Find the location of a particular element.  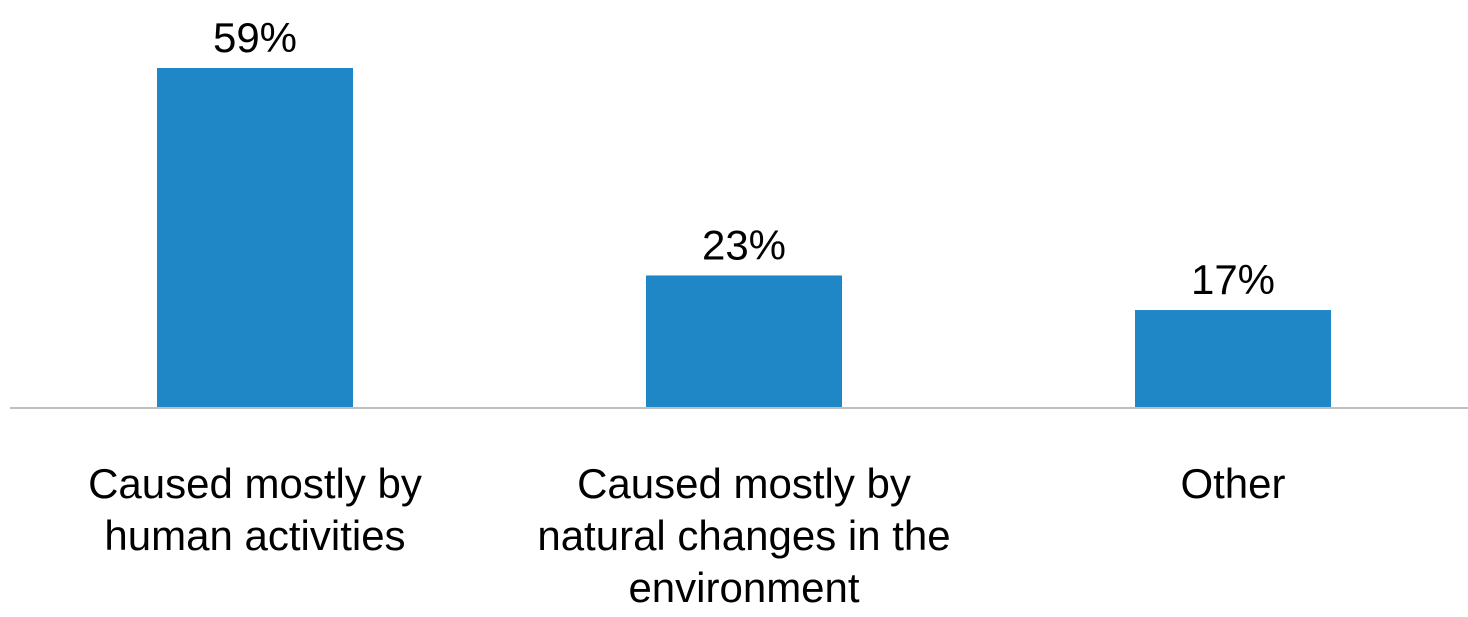

data-label-1: 59% is located at coordinates (255, 37).